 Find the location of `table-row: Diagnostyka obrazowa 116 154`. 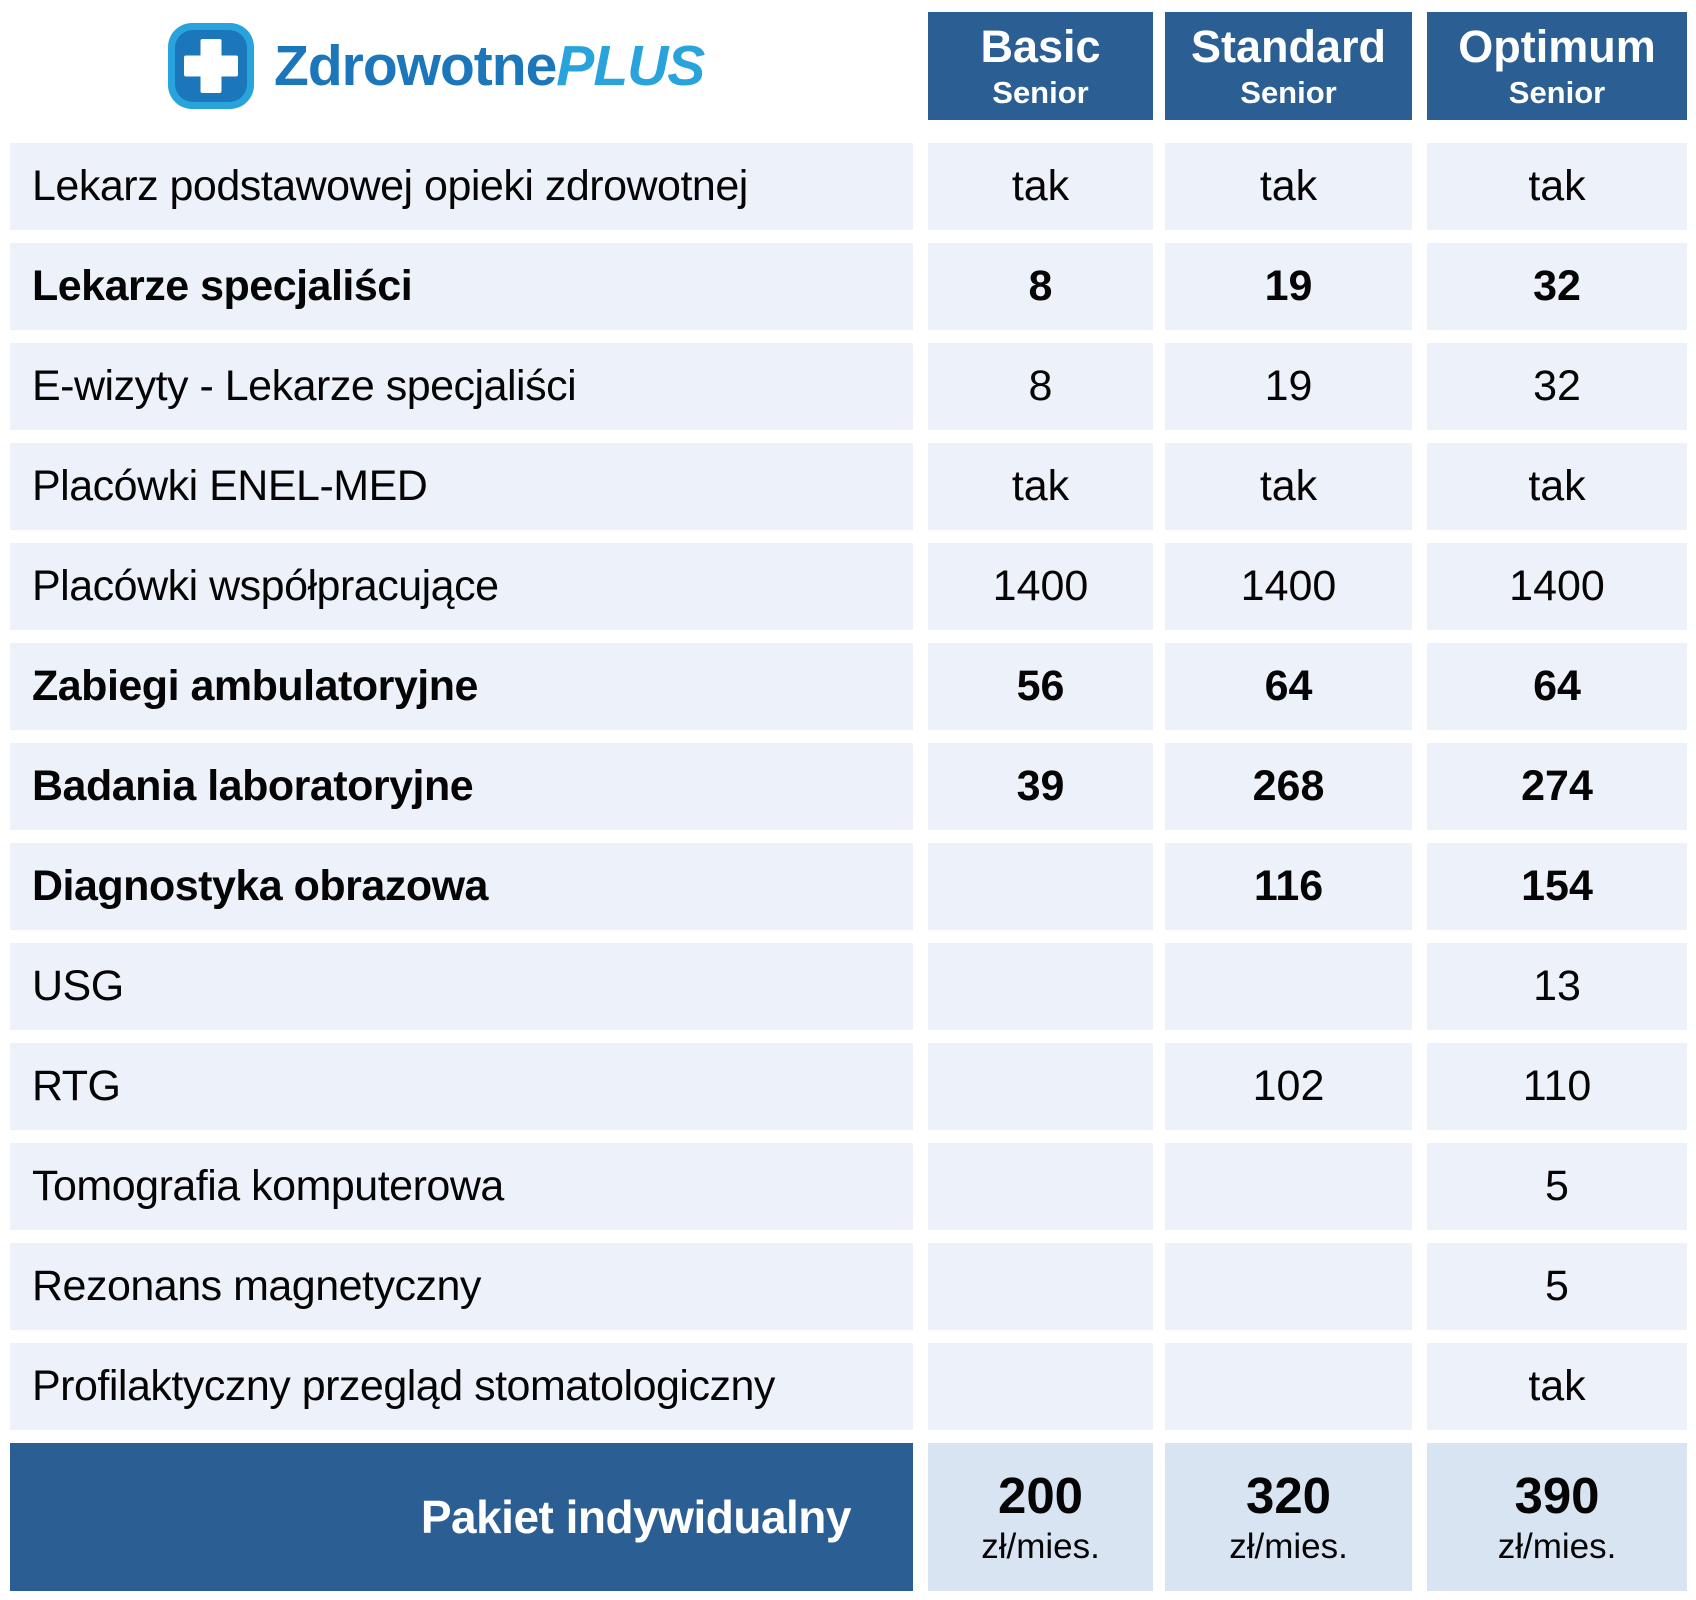

table-row: Diagnostyka obrazowa 116 154 is located at coordinates (853, 886).